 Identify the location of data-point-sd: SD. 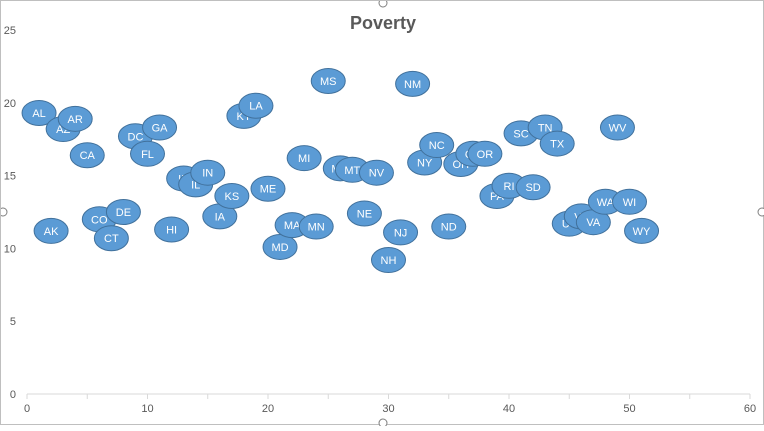
(533, 187).